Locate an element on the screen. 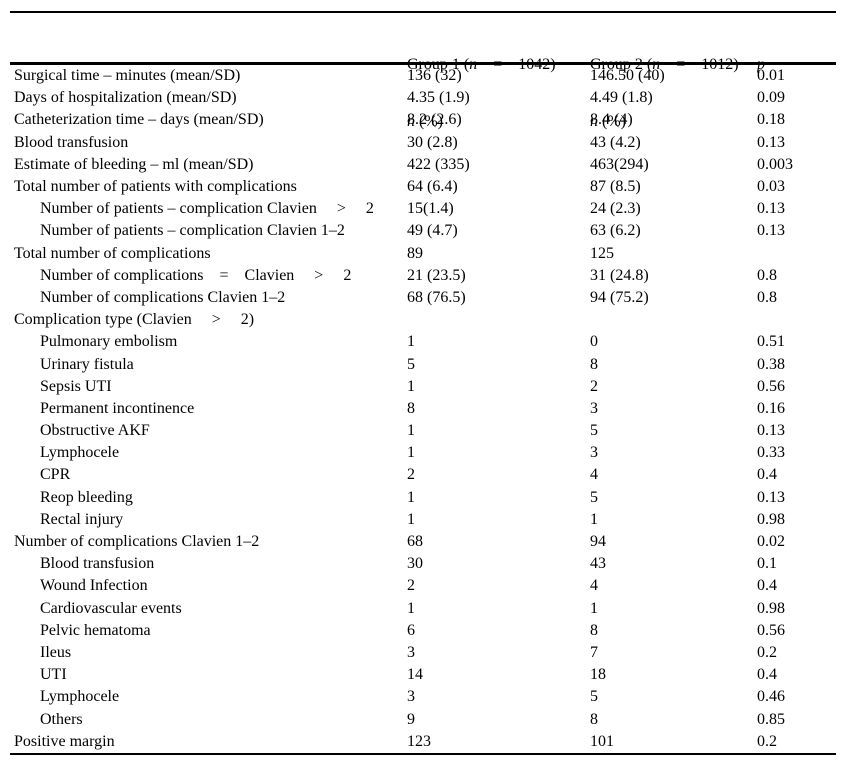 The image size is (846, 765). header-group1-pct: (%) is located at coordinates (429, 121).